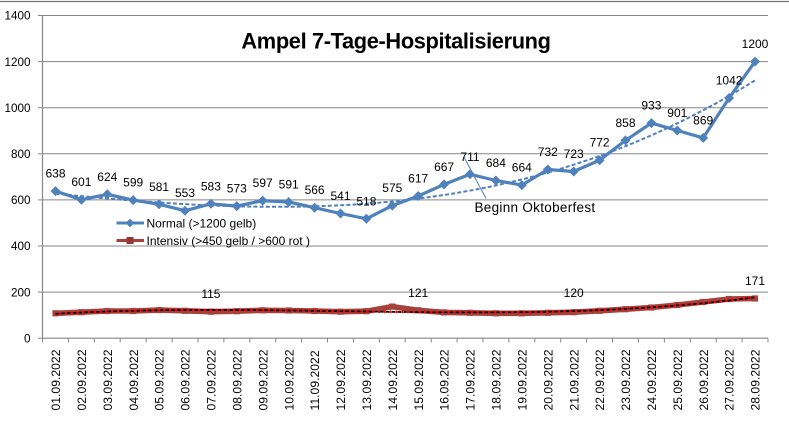  I want to click on svg-text: 723, so click(574, 154).